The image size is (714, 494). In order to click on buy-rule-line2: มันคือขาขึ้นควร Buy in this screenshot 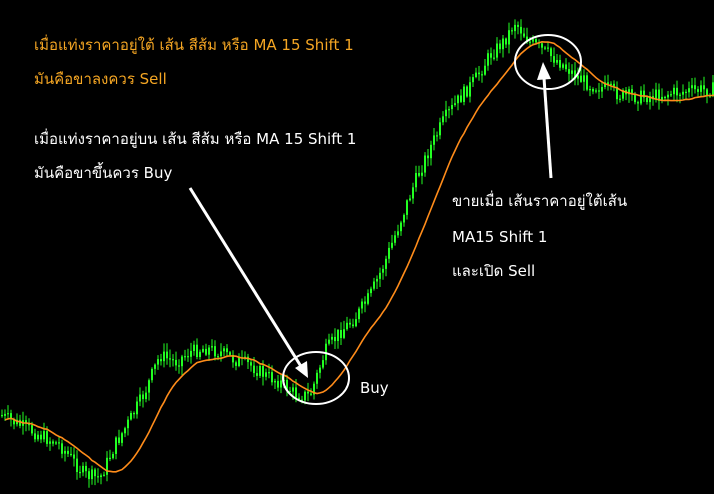, I will do `click(103, 173)`.